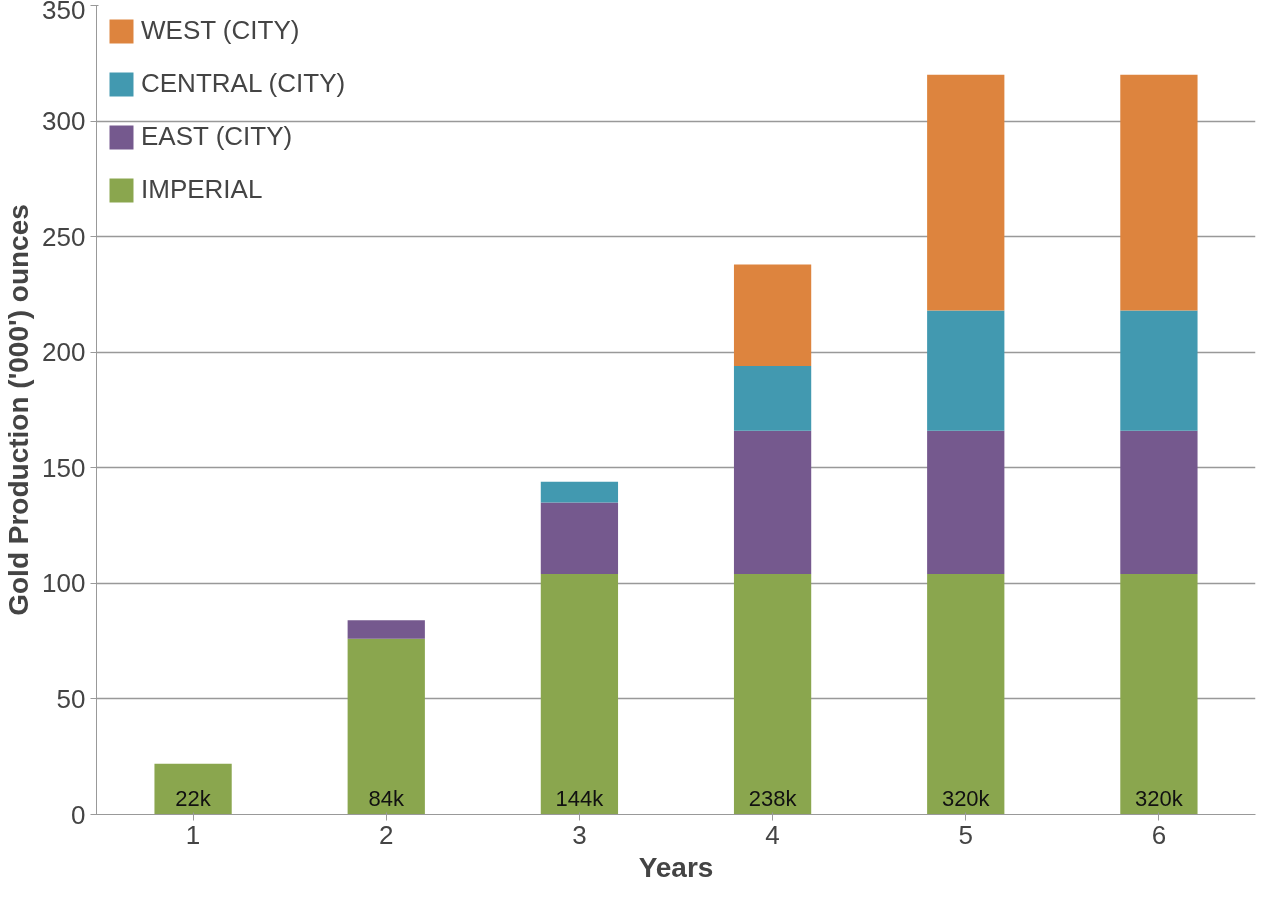 Image resolution: width=1279 pixels, height=902 pixels. Describe the element at coordinates (64, 12) in the screenshot. I see `y-tick-label: 350` at that location.